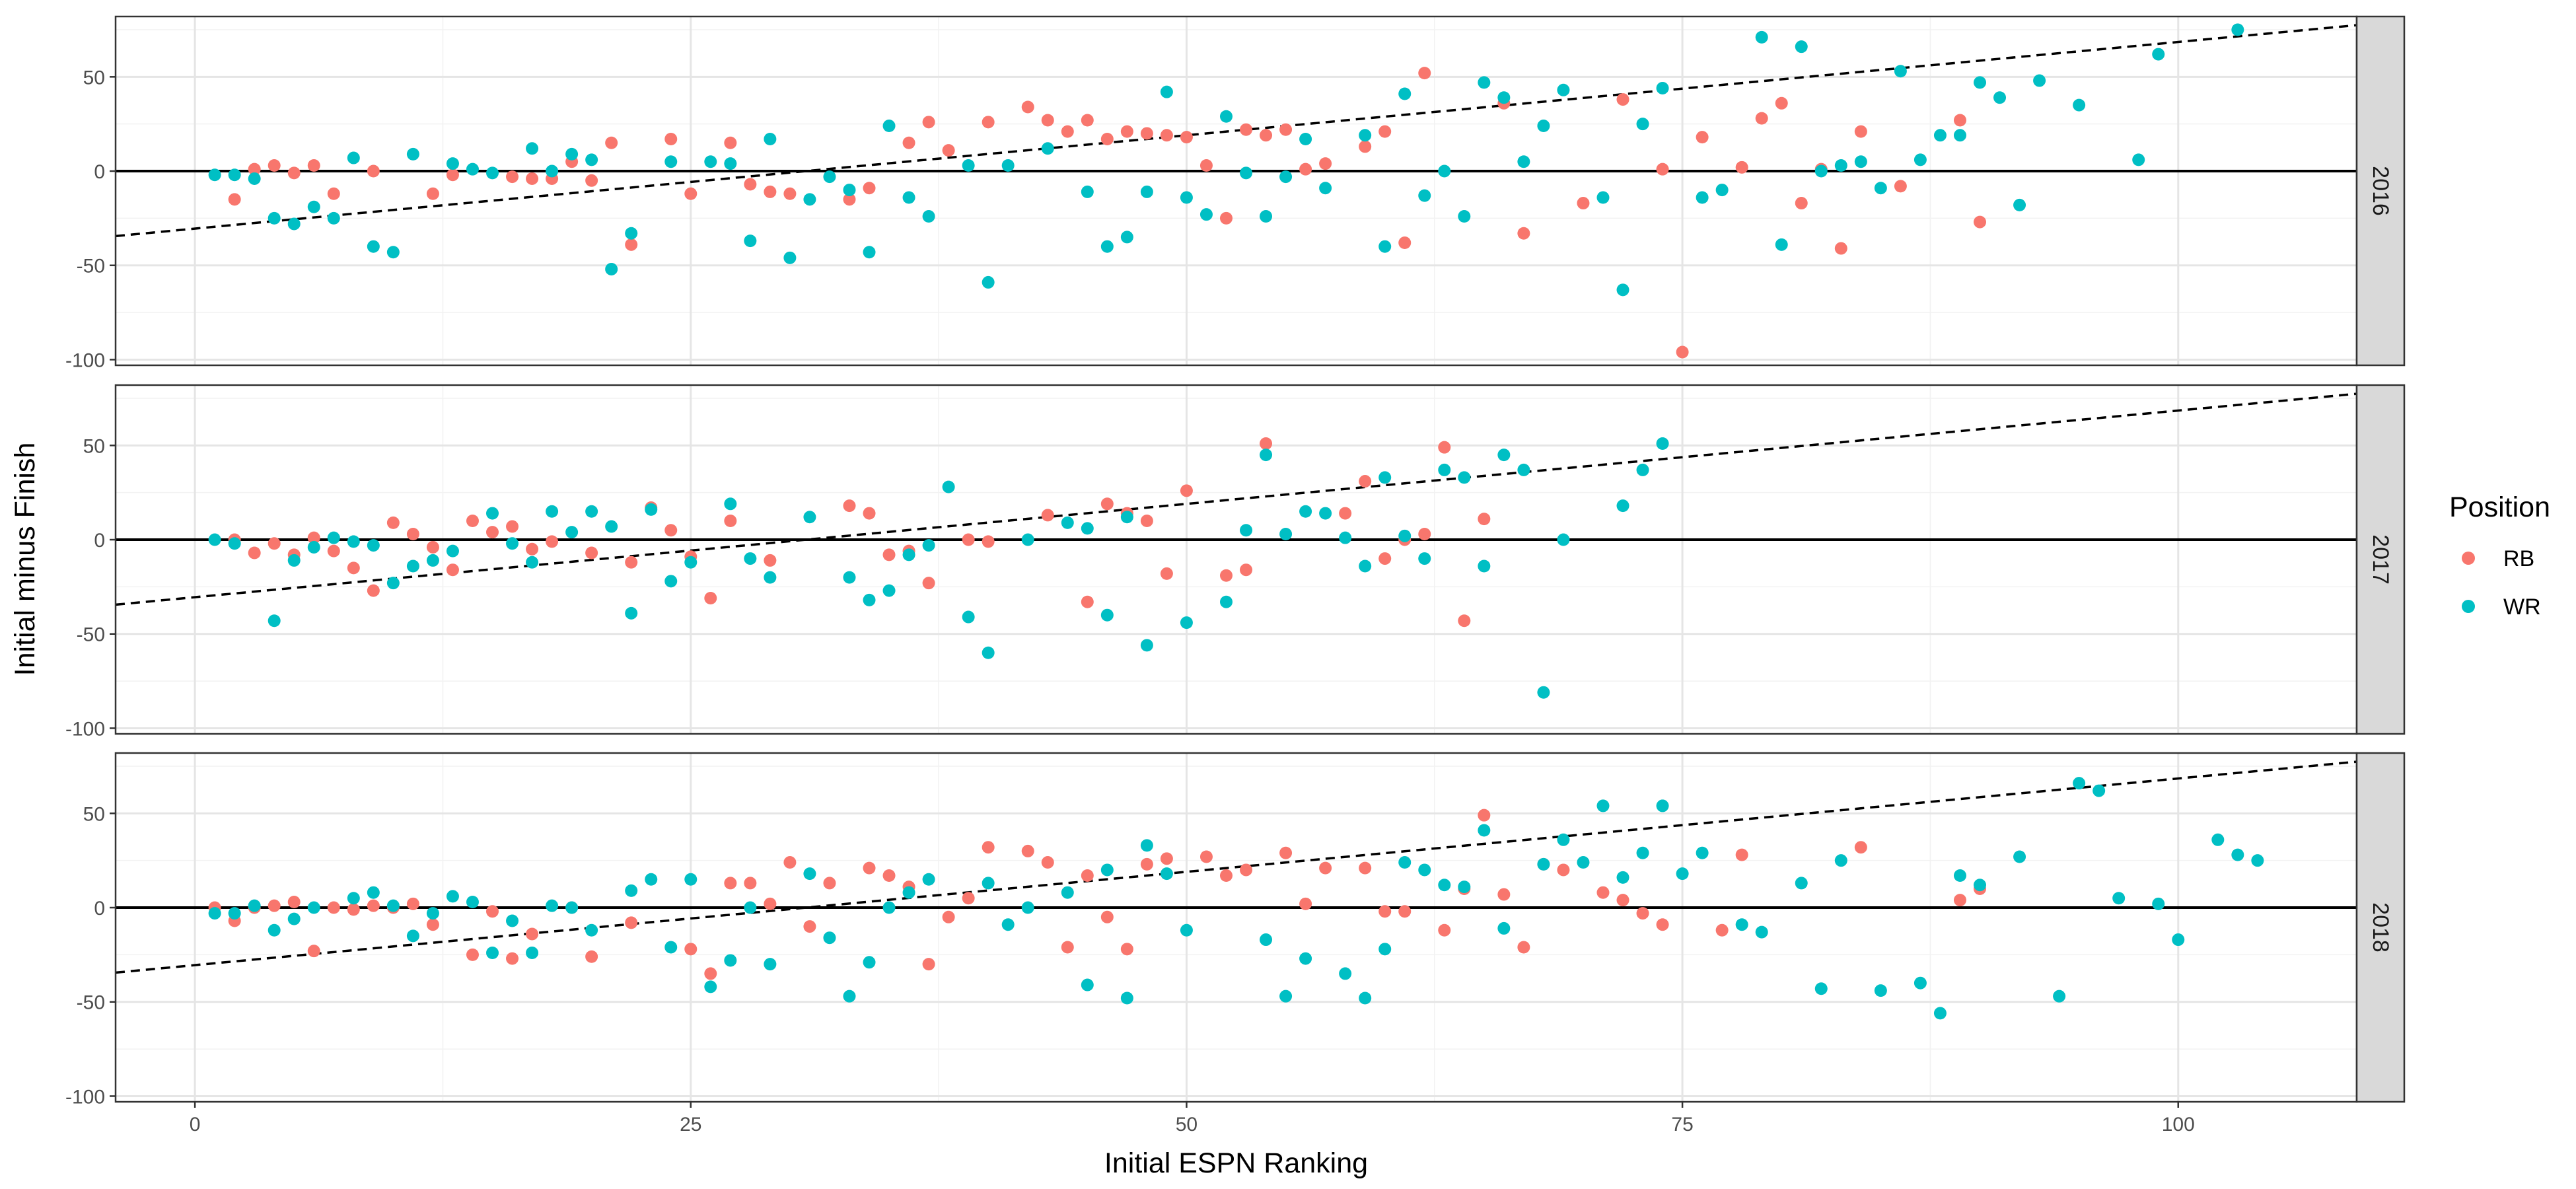 The image size is (2576, 1189). I want to click on x-axis-title: Initial ESPN Ranking, so click(1236, 1163).